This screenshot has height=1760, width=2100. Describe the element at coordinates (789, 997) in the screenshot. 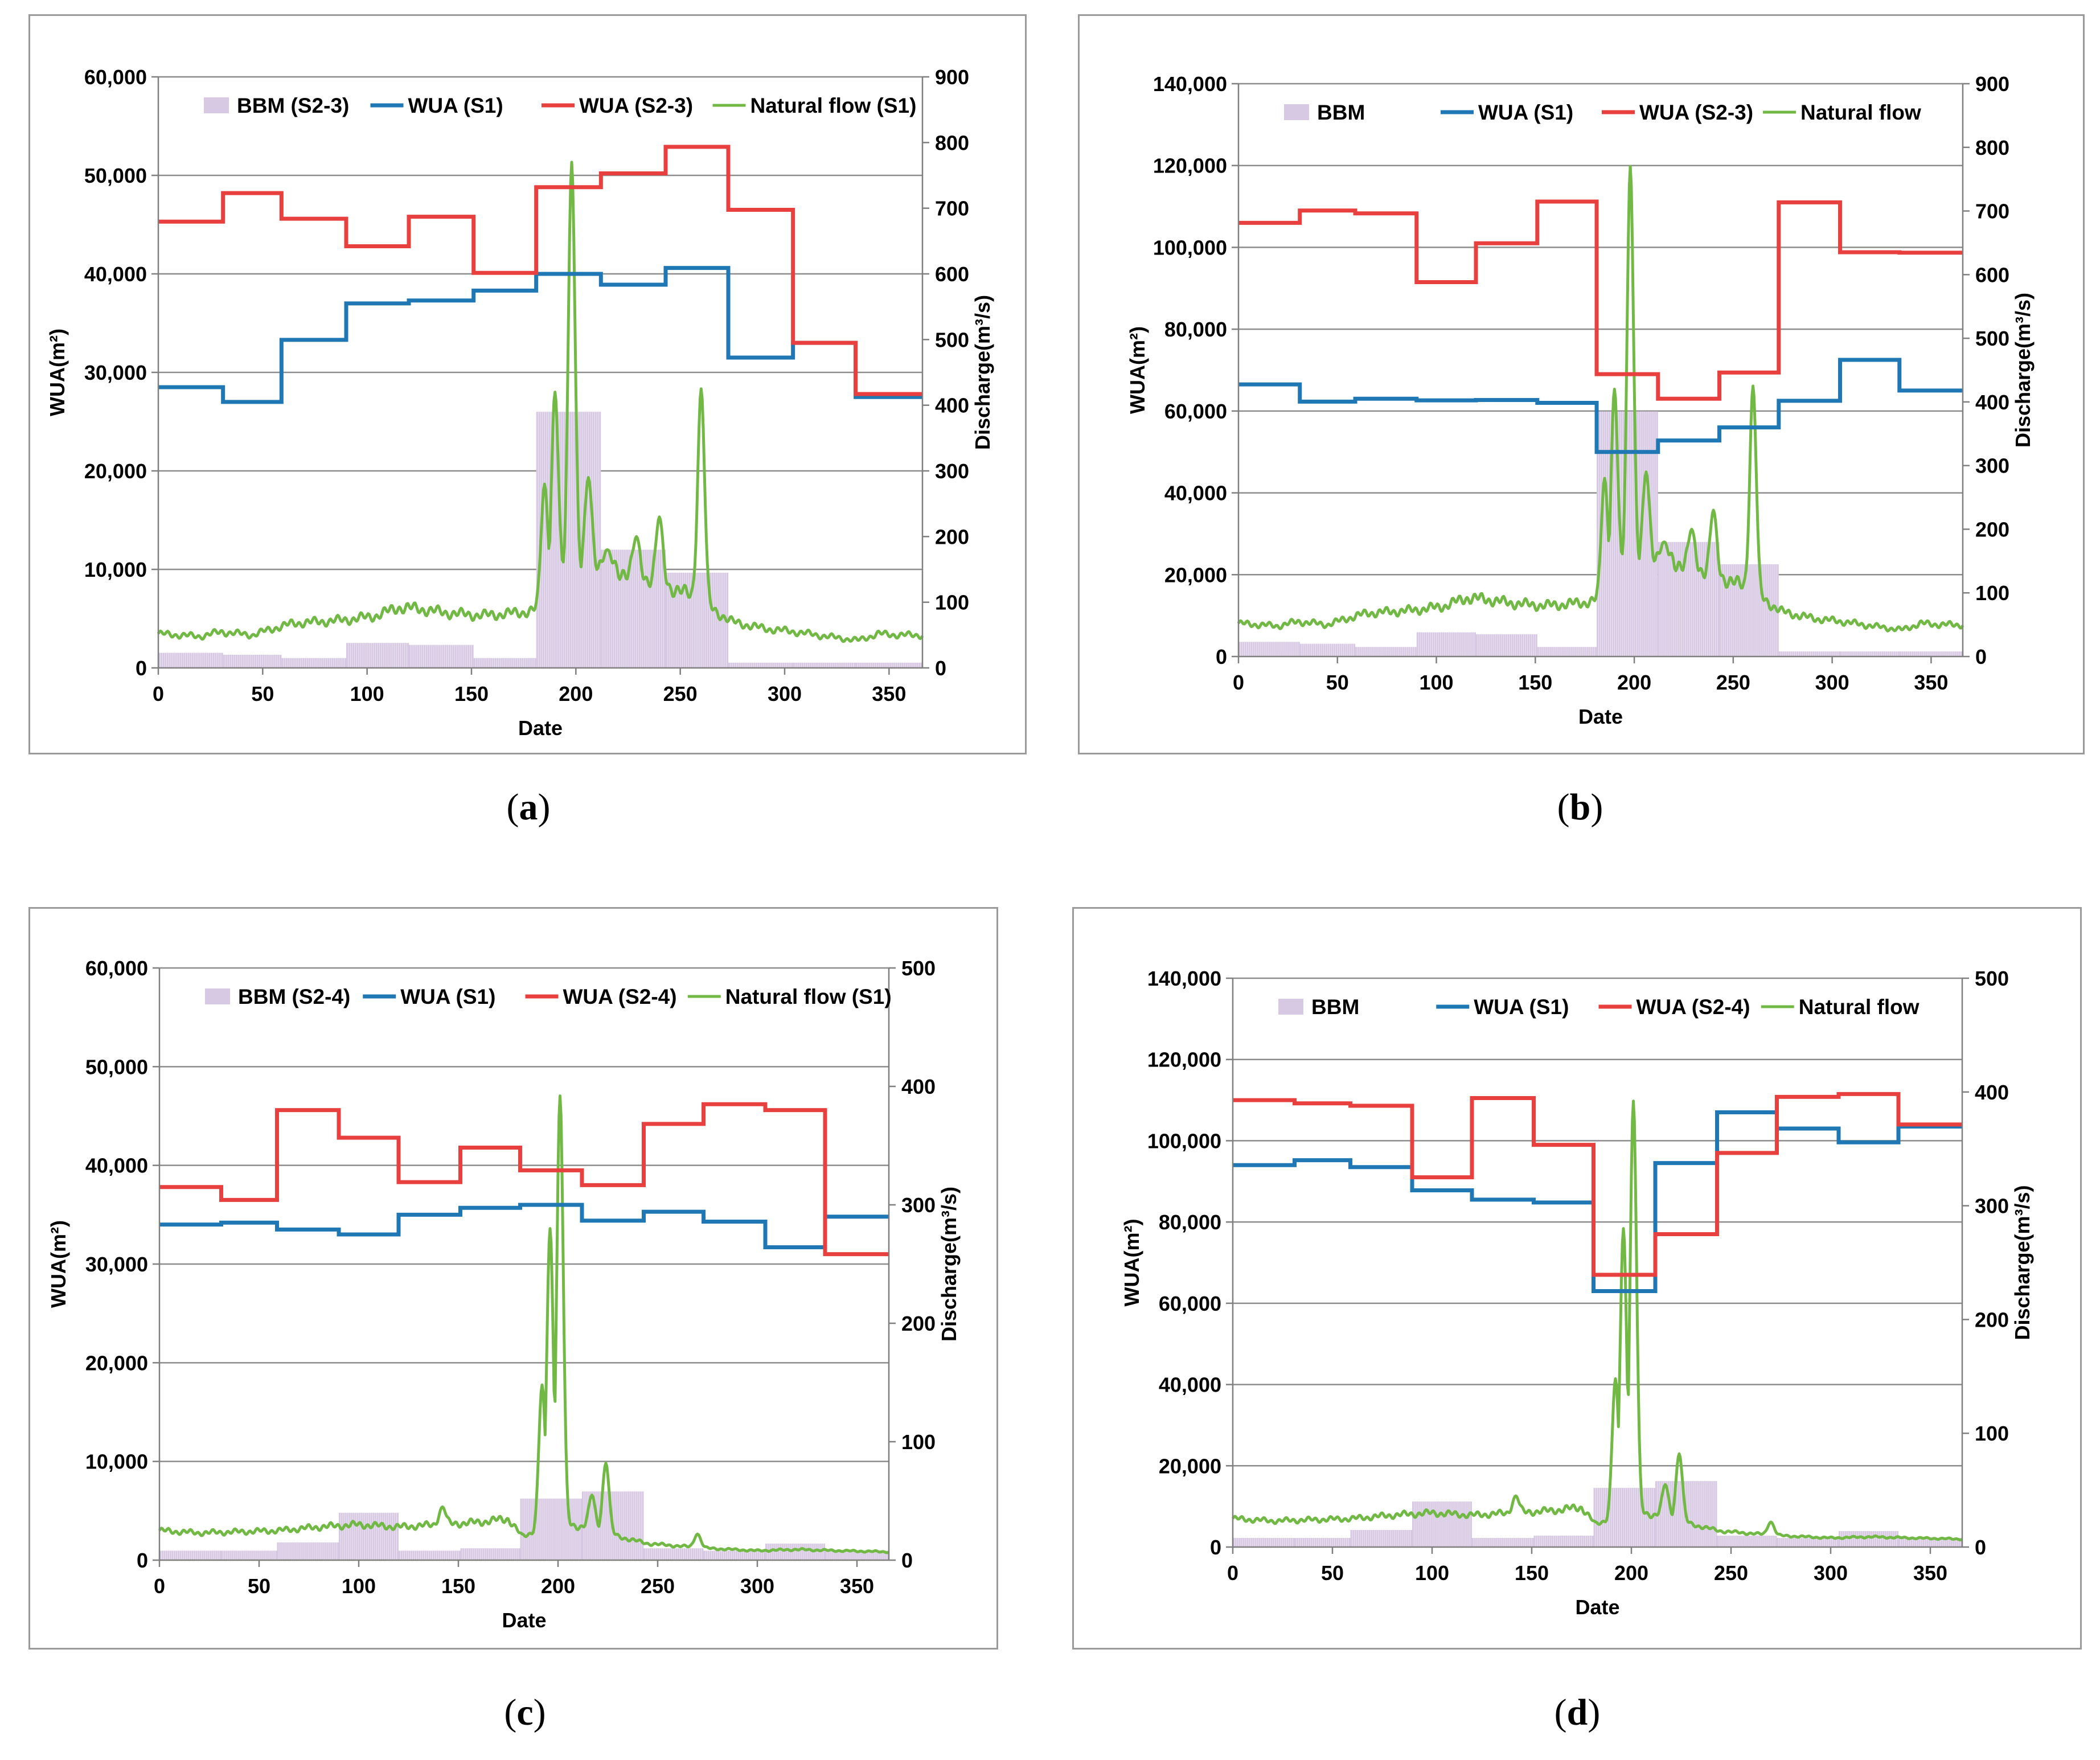

I see `legend-natural-flow-entry: Natural flow (S1)` at that location.